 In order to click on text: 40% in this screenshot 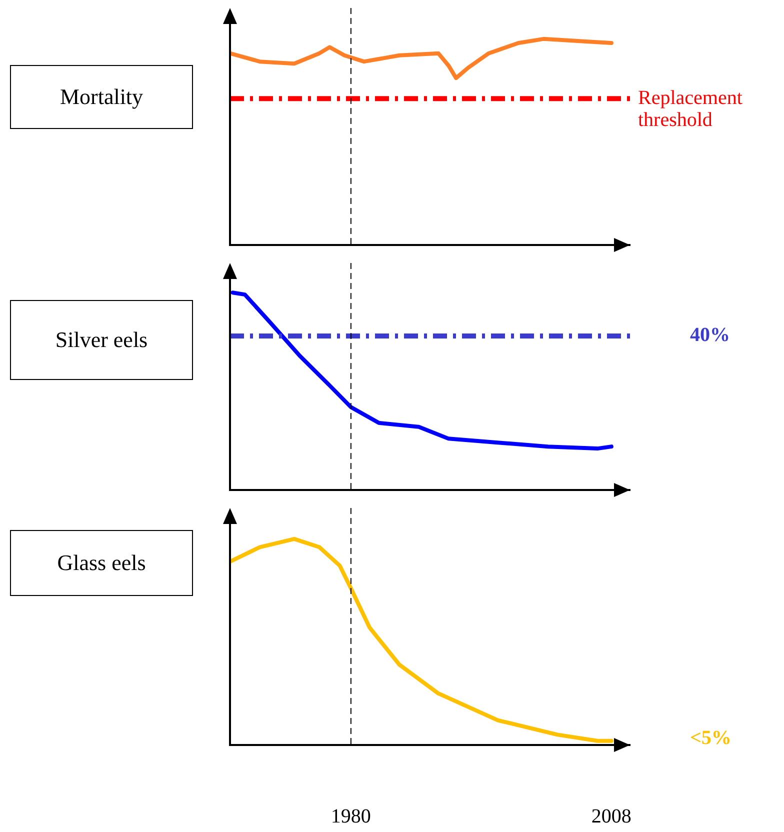, I will do `click(710, 335)`.